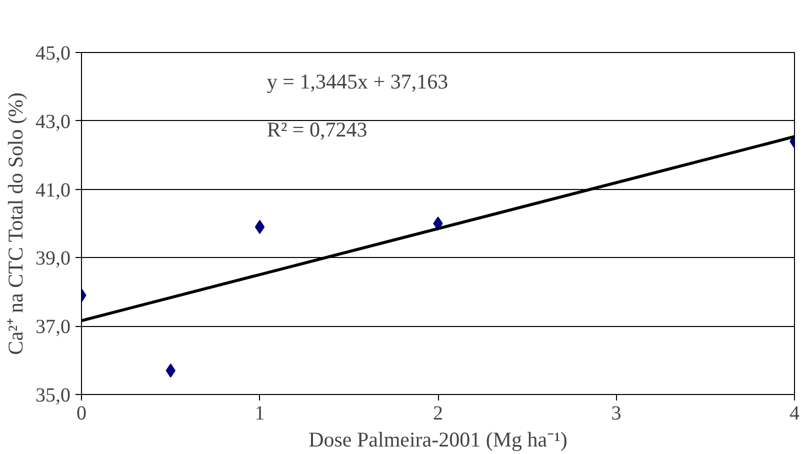 This screenshot has width=806, height=454. What do you see at coordinates (259, 227) in the screenshot?
I see `point` at bounding box center [259, 227].